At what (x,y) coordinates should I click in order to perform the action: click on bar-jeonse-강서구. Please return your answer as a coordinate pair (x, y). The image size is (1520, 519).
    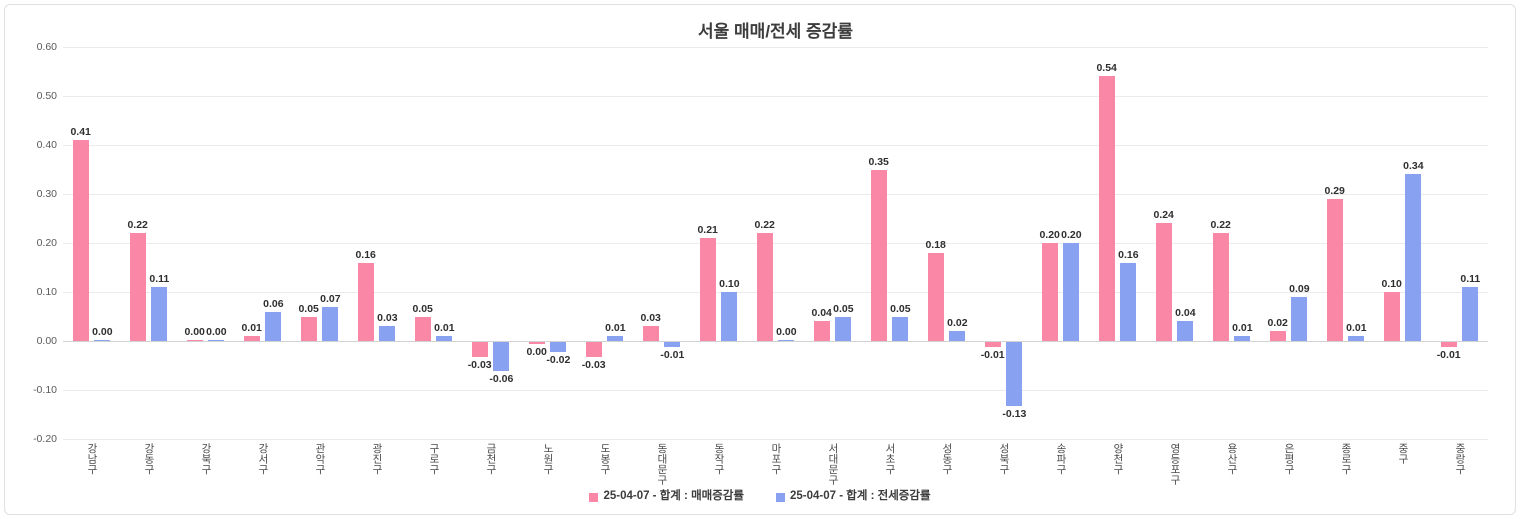
    Looking at the image, I should click on (273, 326).